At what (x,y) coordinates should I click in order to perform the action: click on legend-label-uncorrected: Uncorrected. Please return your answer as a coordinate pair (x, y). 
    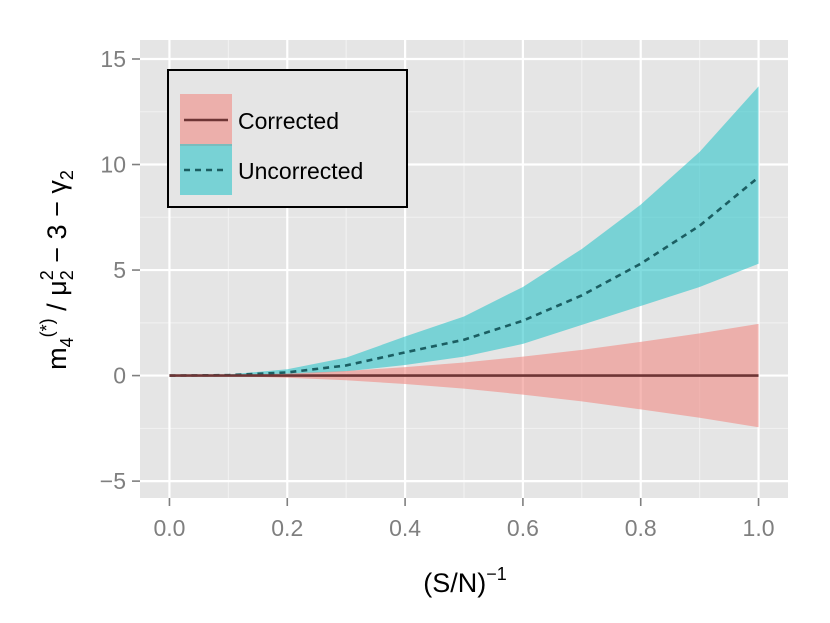
    Looking at the image, I should click on (300, 171).